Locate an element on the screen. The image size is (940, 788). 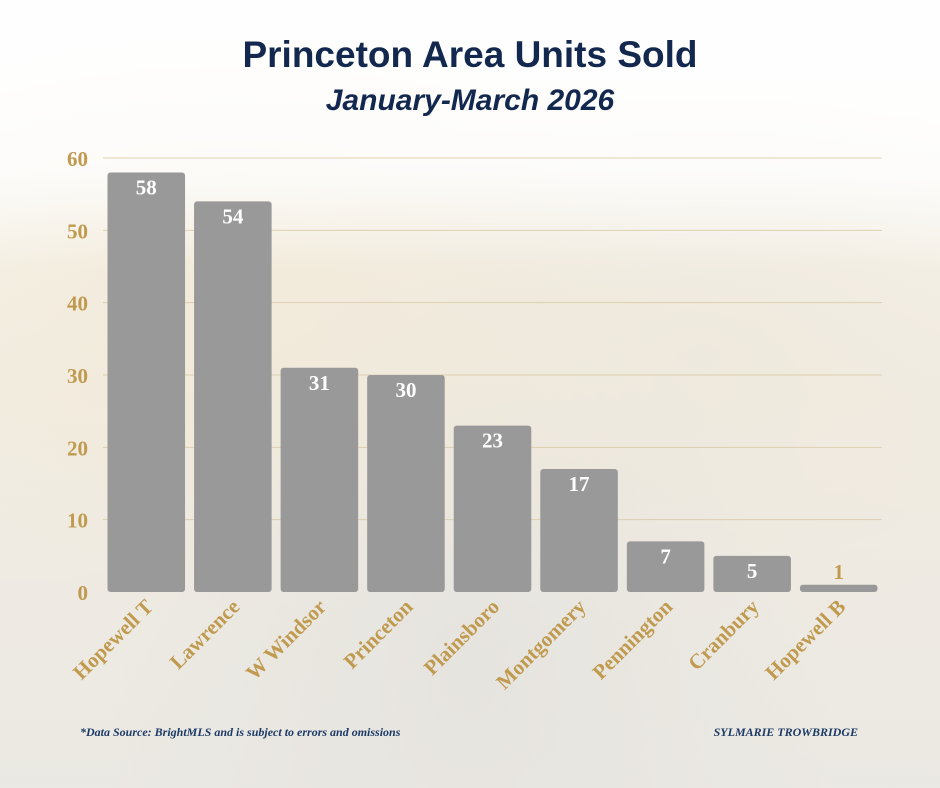
data-label: 30 is located at coordinates (405, 390).